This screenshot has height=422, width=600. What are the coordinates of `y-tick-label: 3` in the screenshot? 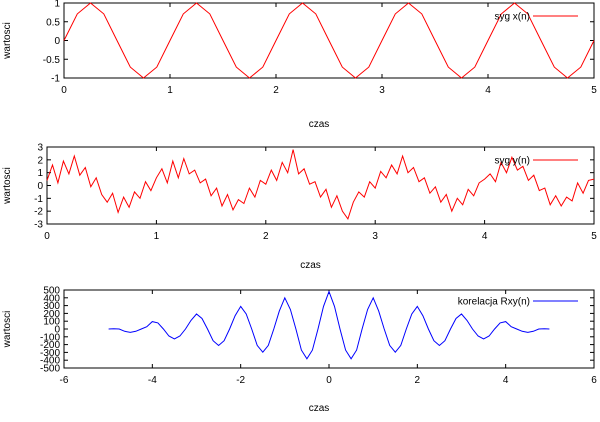 It's located at (40, 148).